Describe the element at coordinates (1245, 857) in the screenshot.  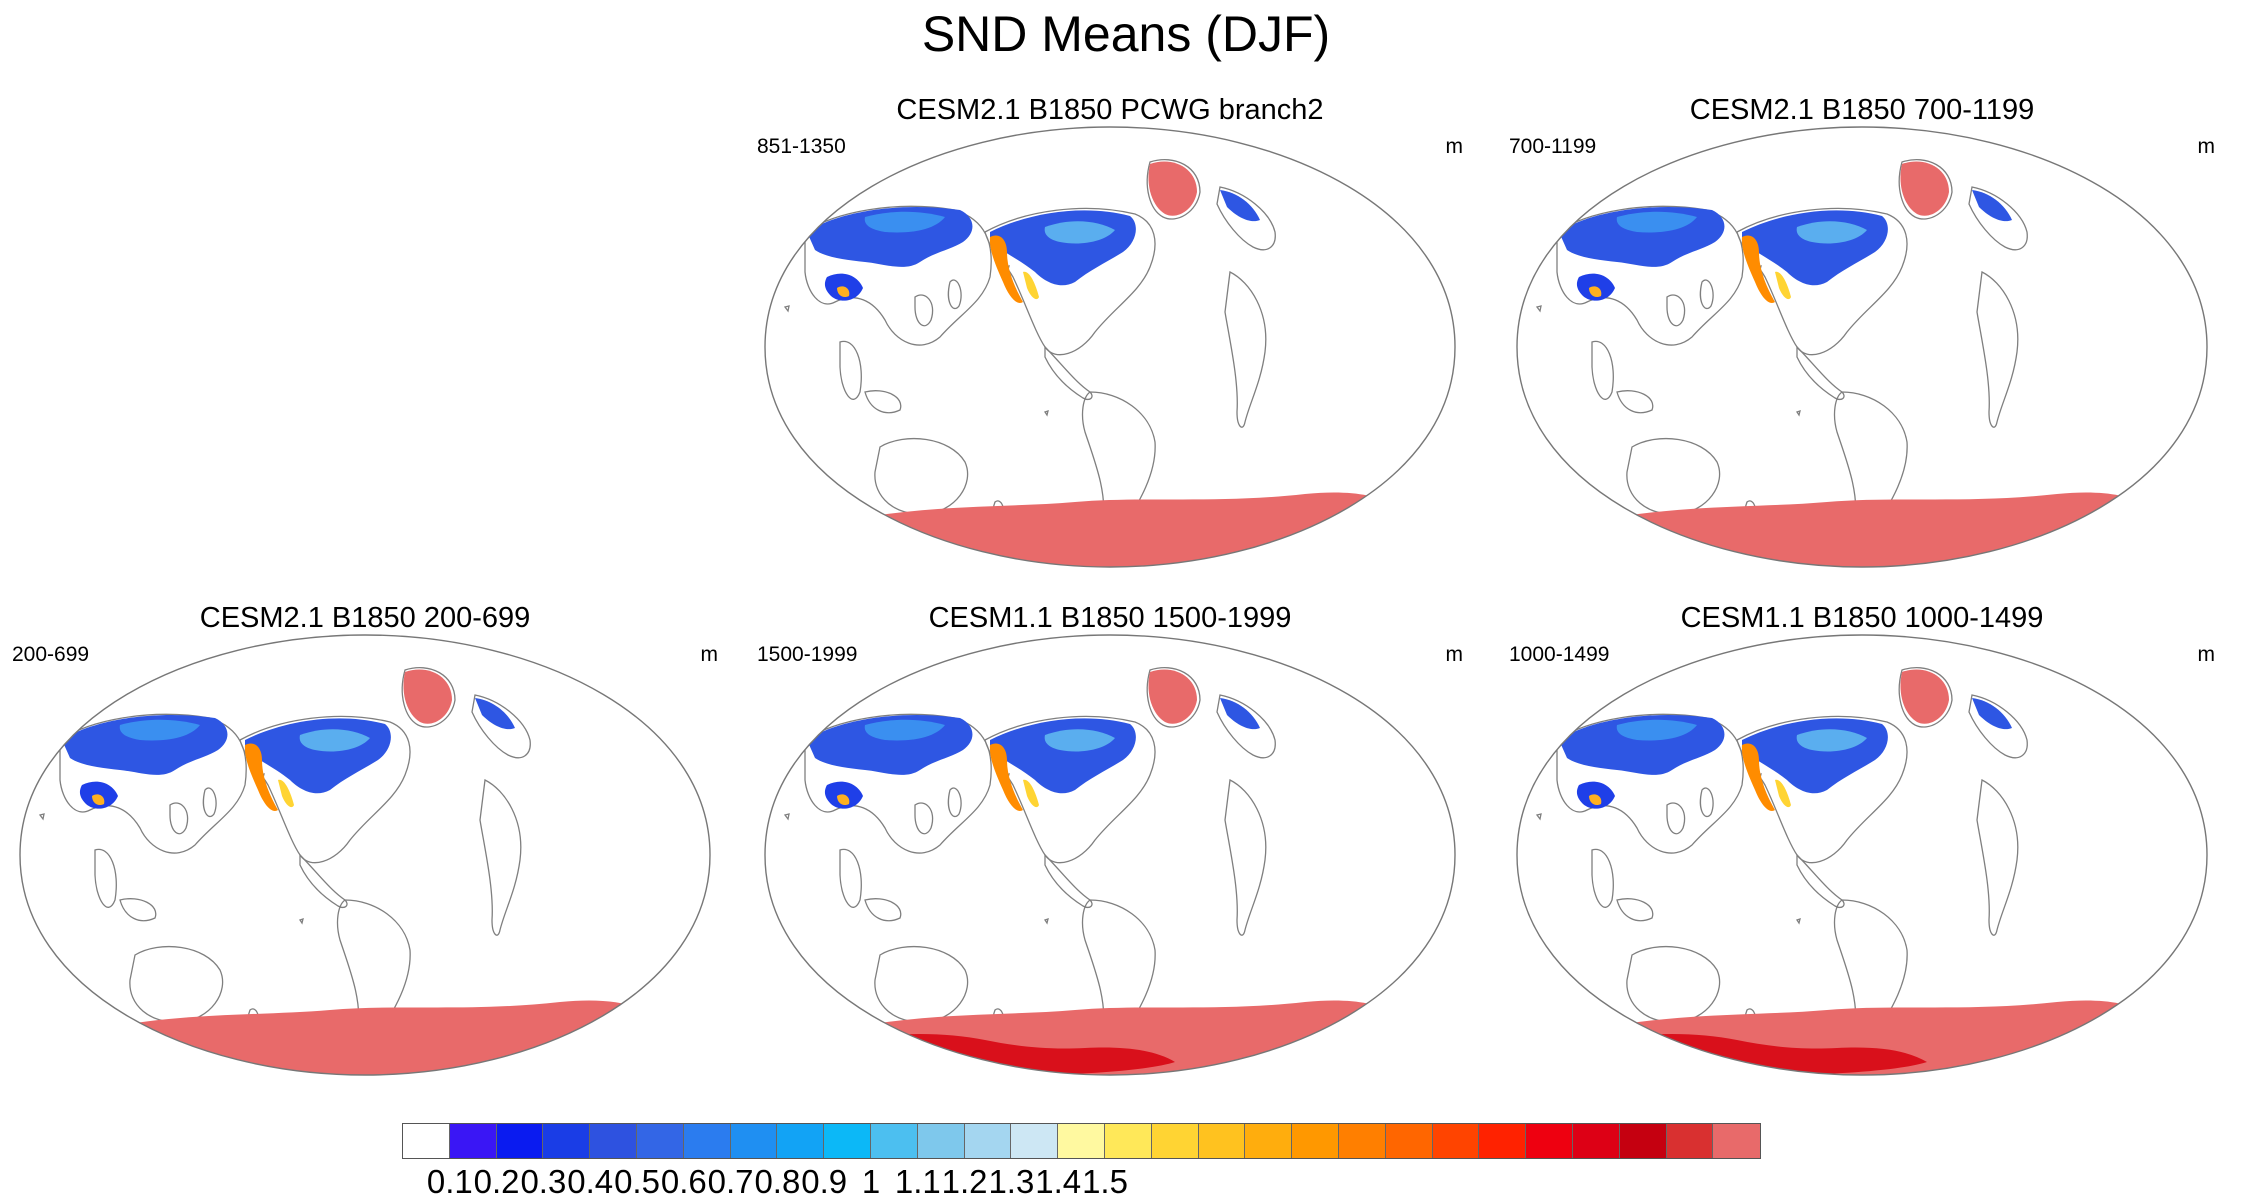
I see `africa-coast` at that location.